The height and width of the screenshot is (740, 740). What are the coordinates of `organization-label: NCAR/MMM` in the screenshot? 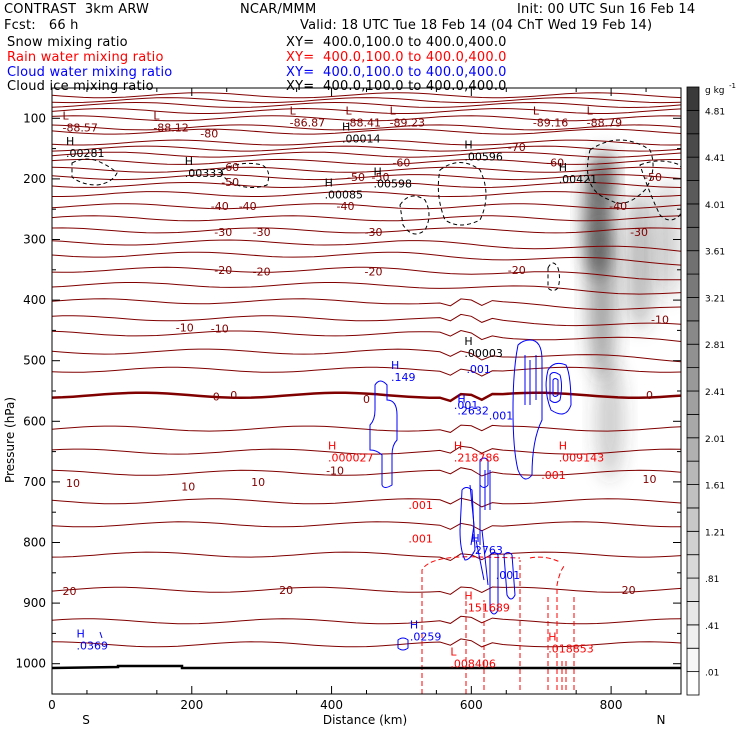 It's located at (278, 9).